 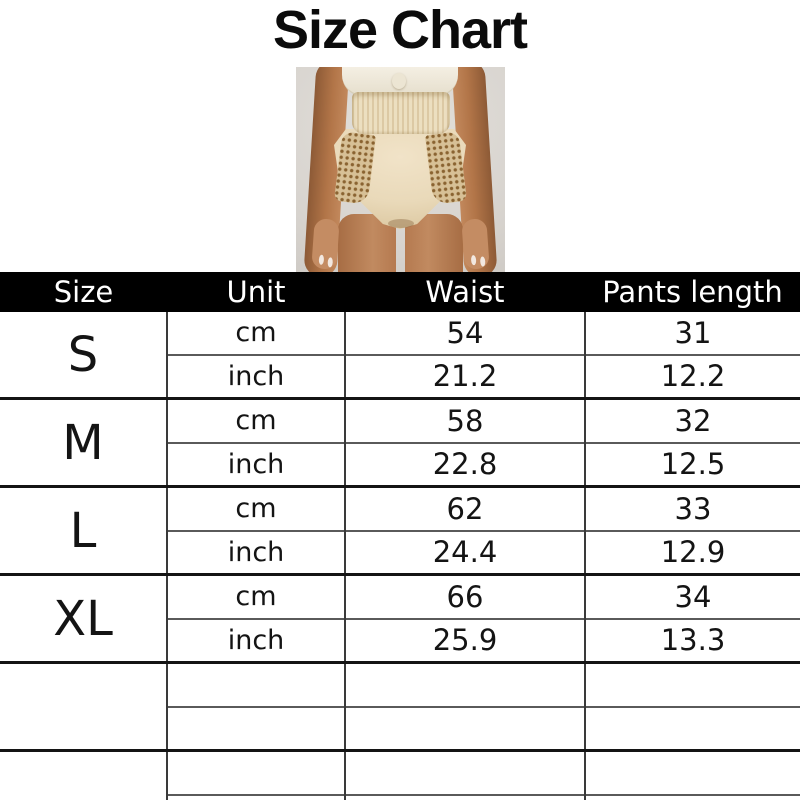 I want to click on size-cell: S, so click(x=83, y=355).